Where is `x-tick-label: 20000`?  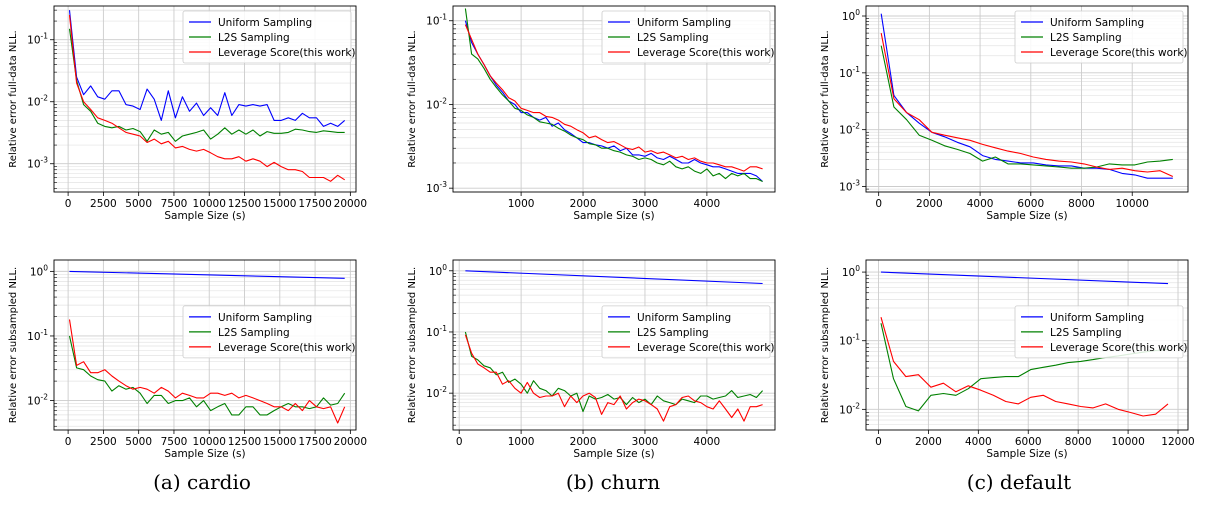
x-tick-label: 20000 is located at coordinates (350, 442).